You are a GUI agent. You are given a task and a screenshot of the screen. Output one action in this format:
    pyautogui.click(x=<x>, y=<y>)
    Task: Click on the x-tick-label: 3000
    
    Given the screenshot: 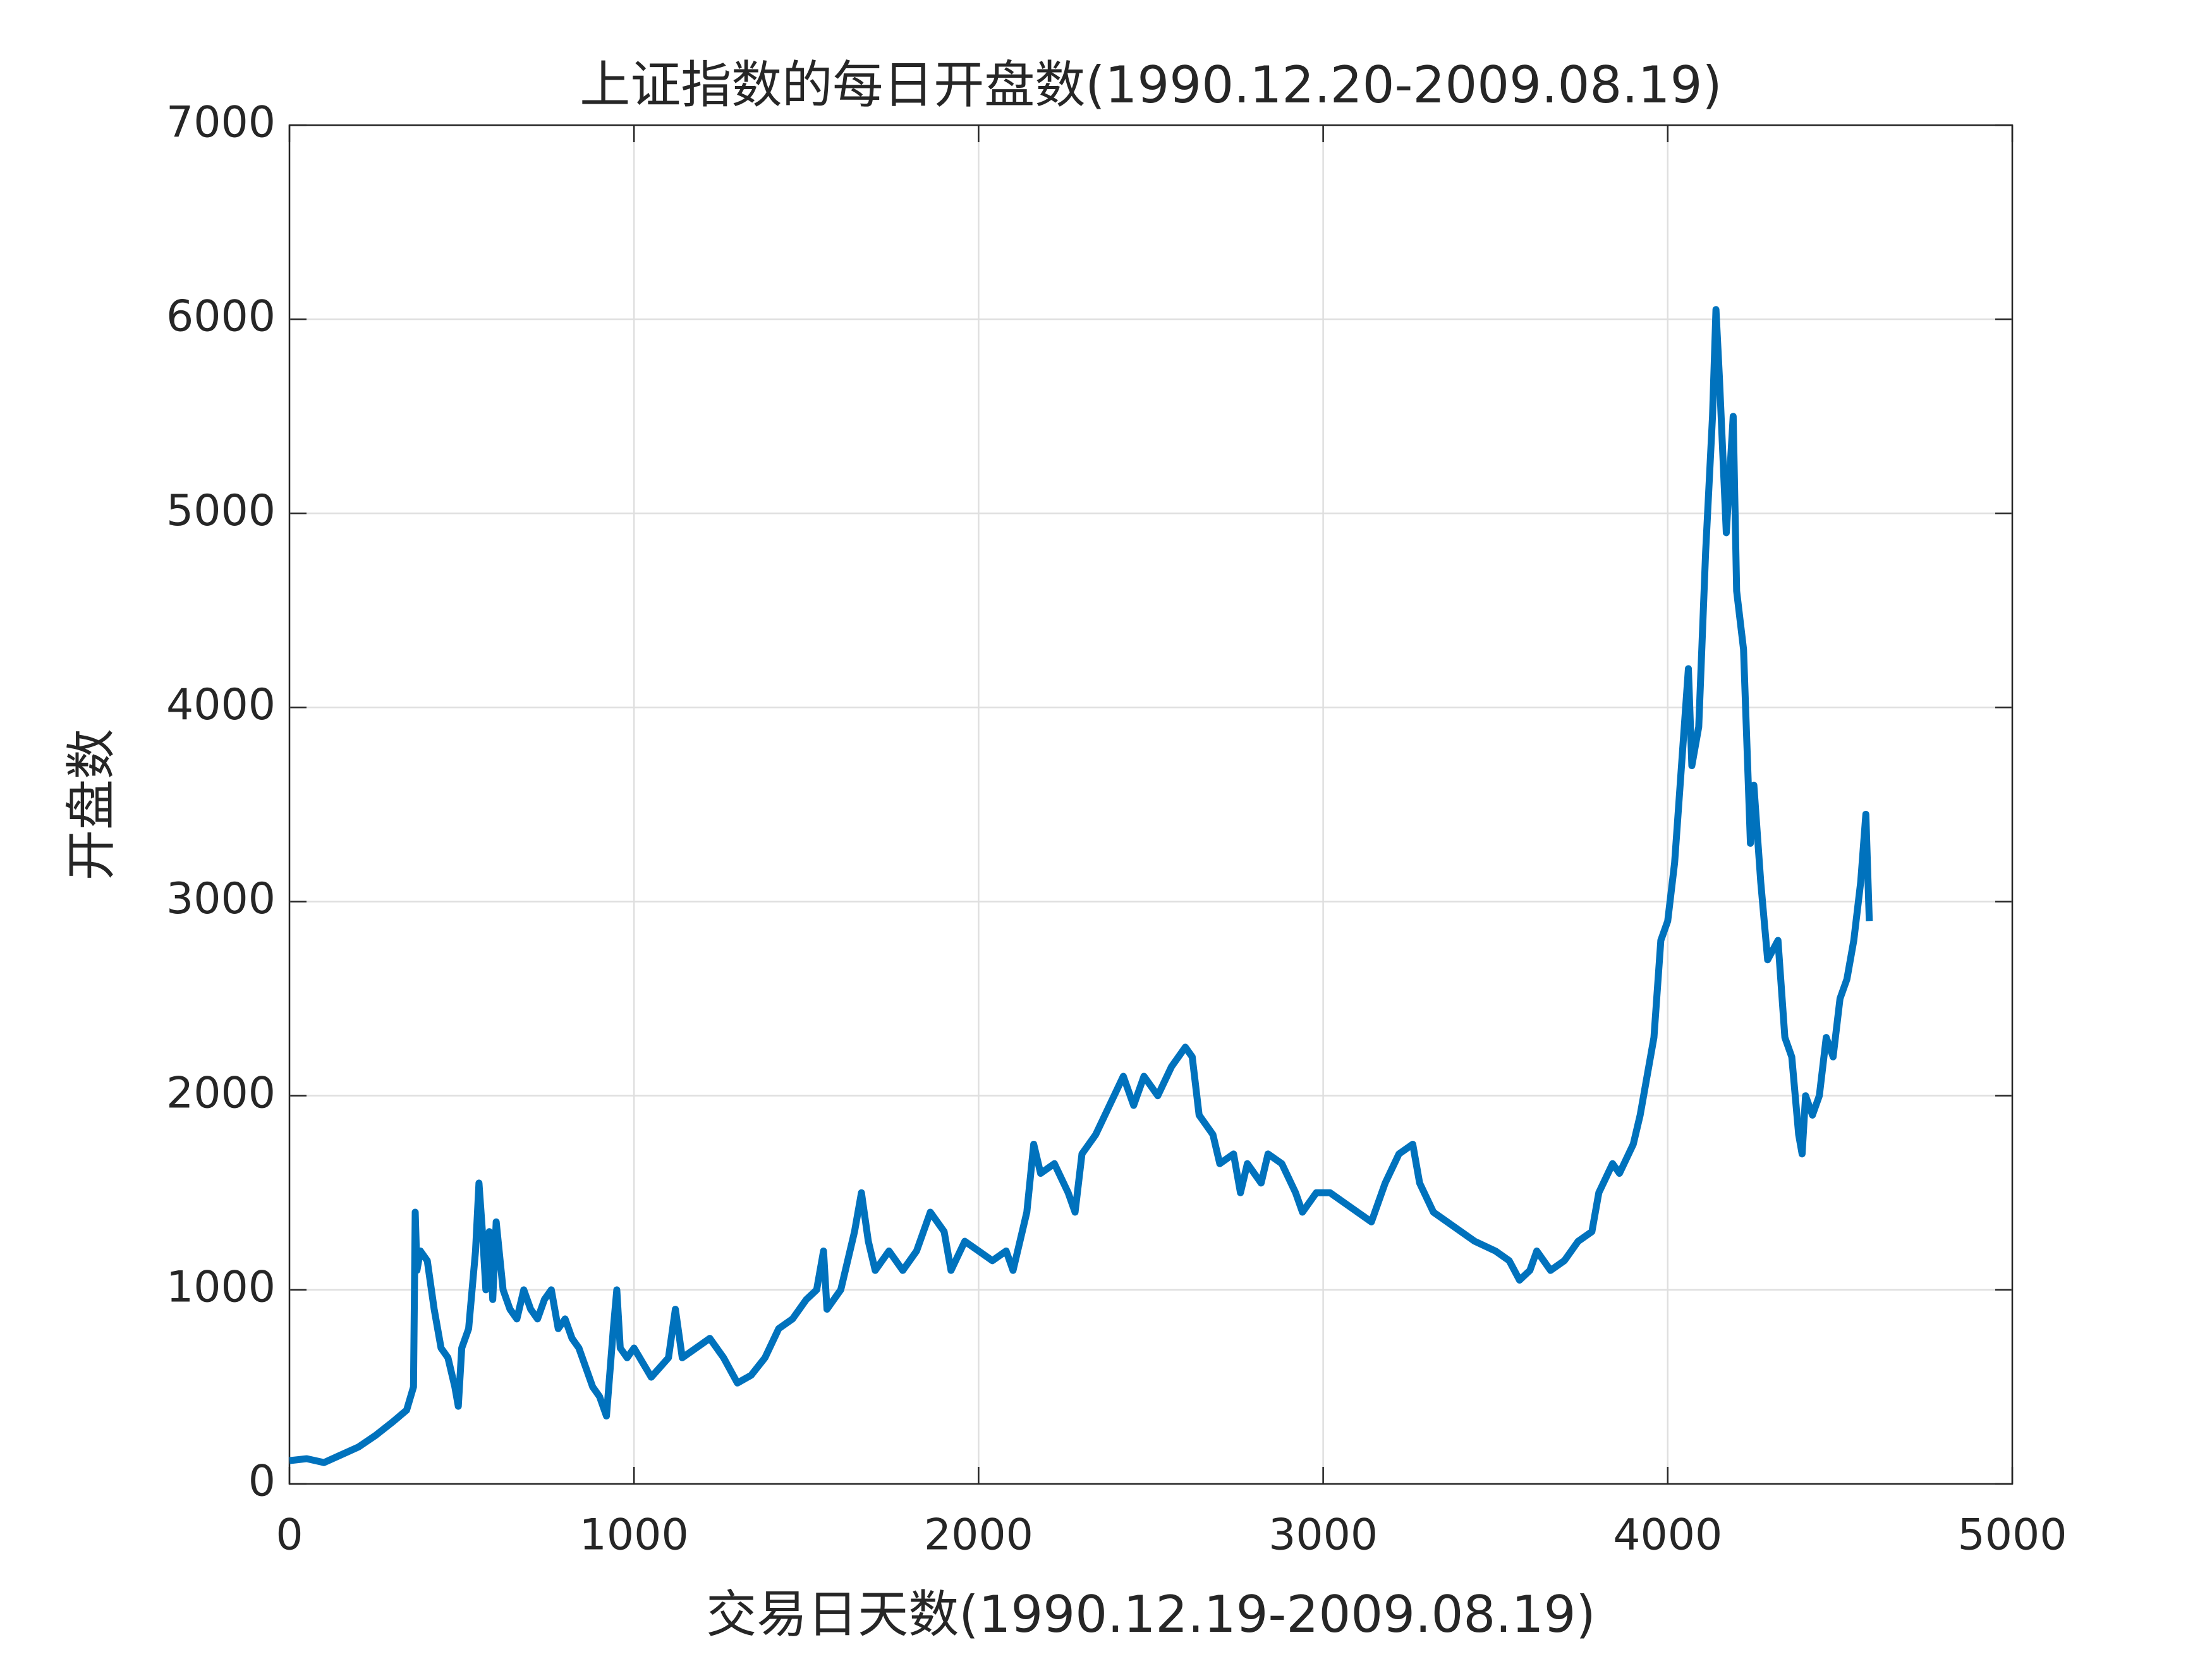 What is the action you would take?
    pyautogui.click(x=1323, y=1535)
    